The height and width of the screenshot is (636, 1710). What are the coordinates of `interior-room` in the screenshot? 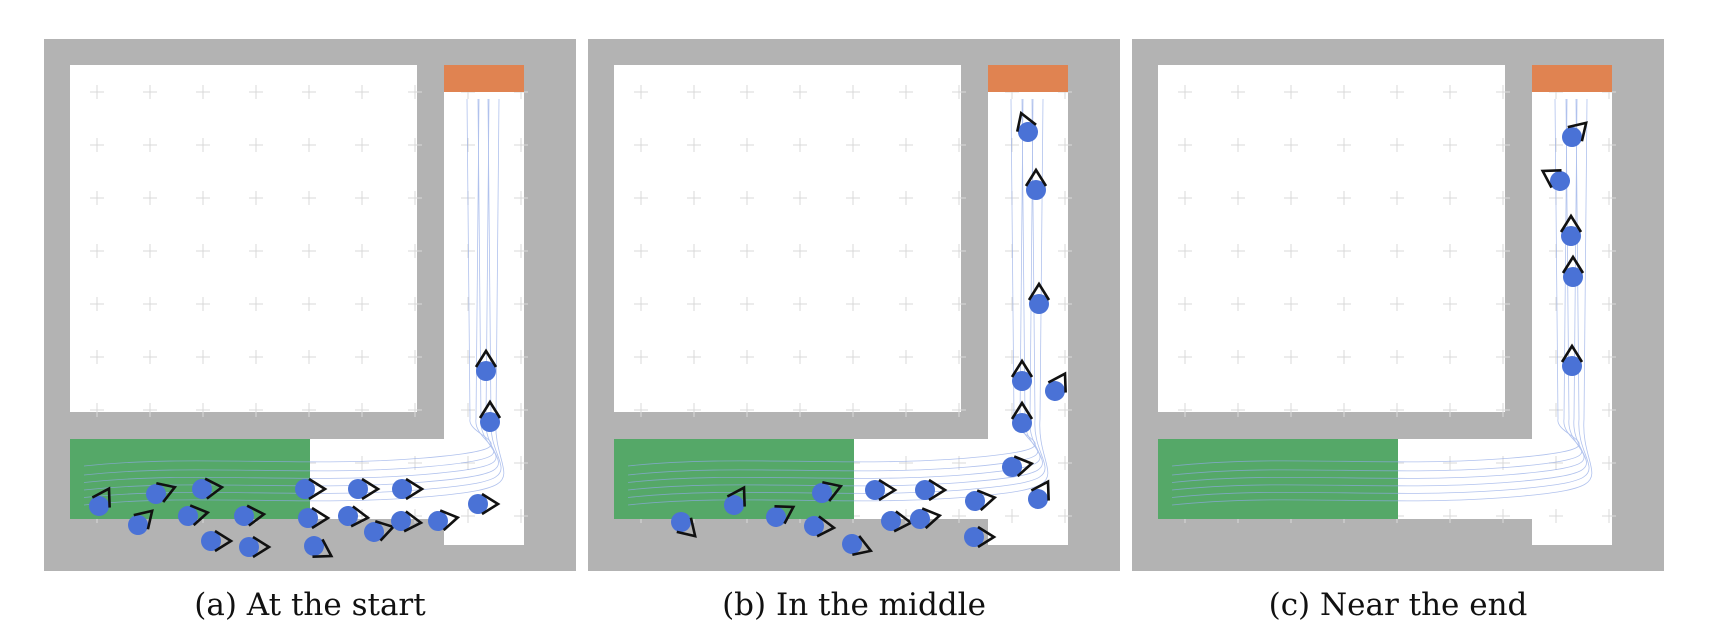 It's located at (1331, 238).